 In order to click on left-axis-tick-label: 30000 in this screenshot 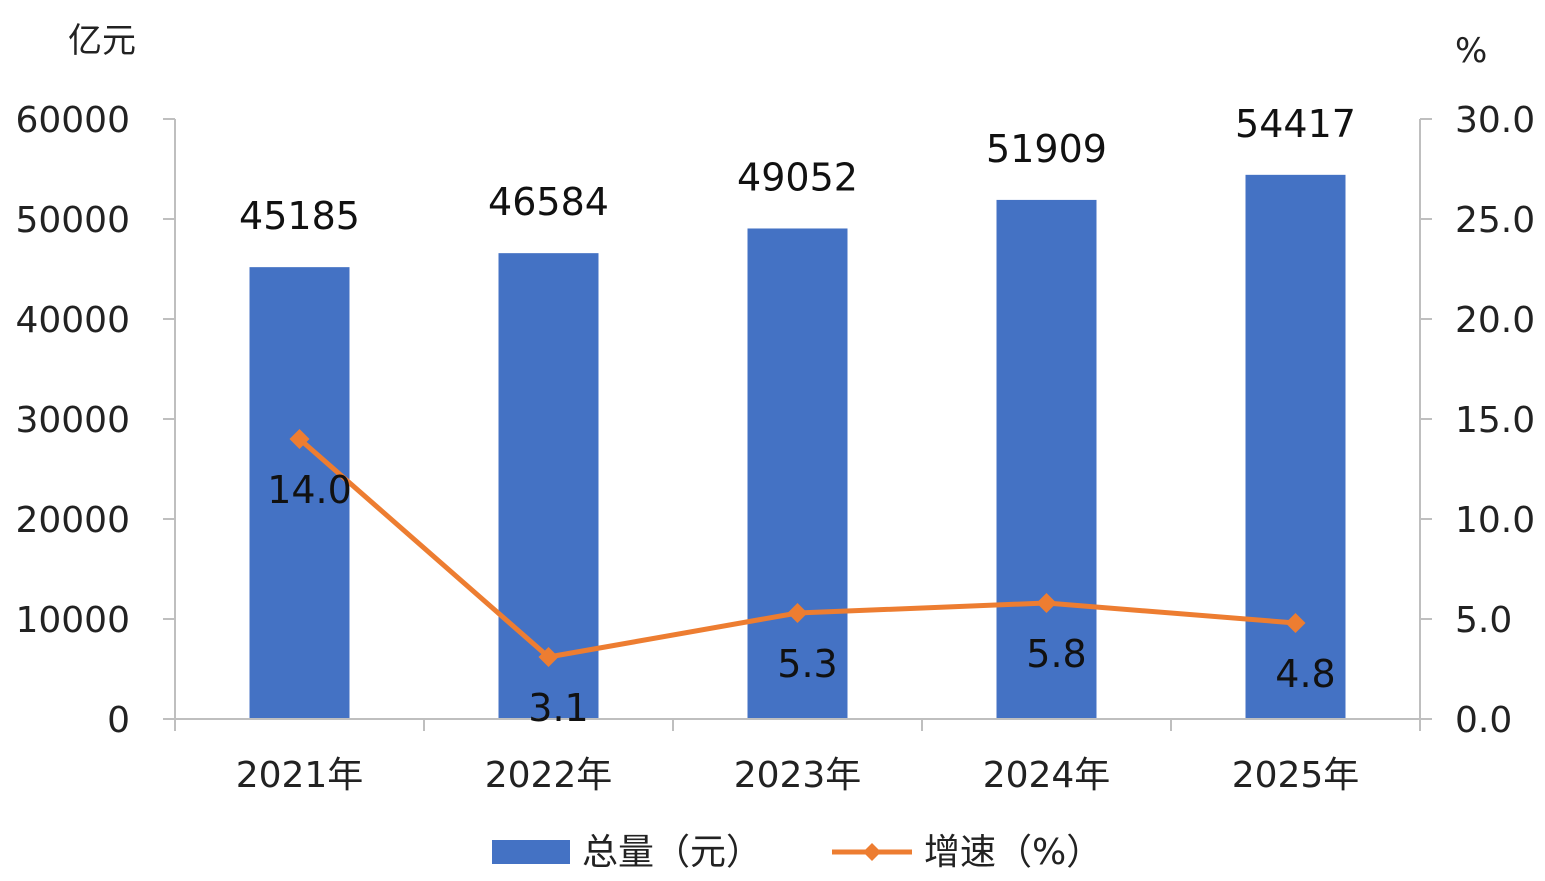, I will do `click(72, 420)`.